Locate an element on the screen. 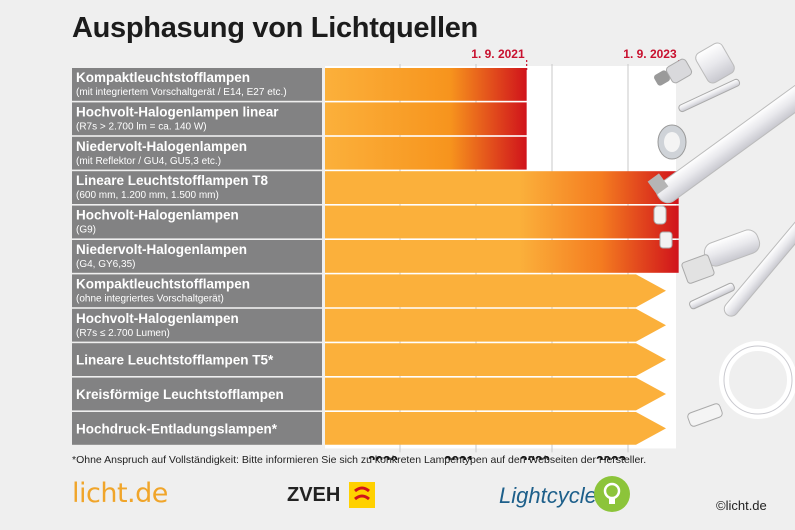 The image size is (795, 530). row-name: Lineare Leuchtstofflampen T5* is located at coordinates (175, 360).